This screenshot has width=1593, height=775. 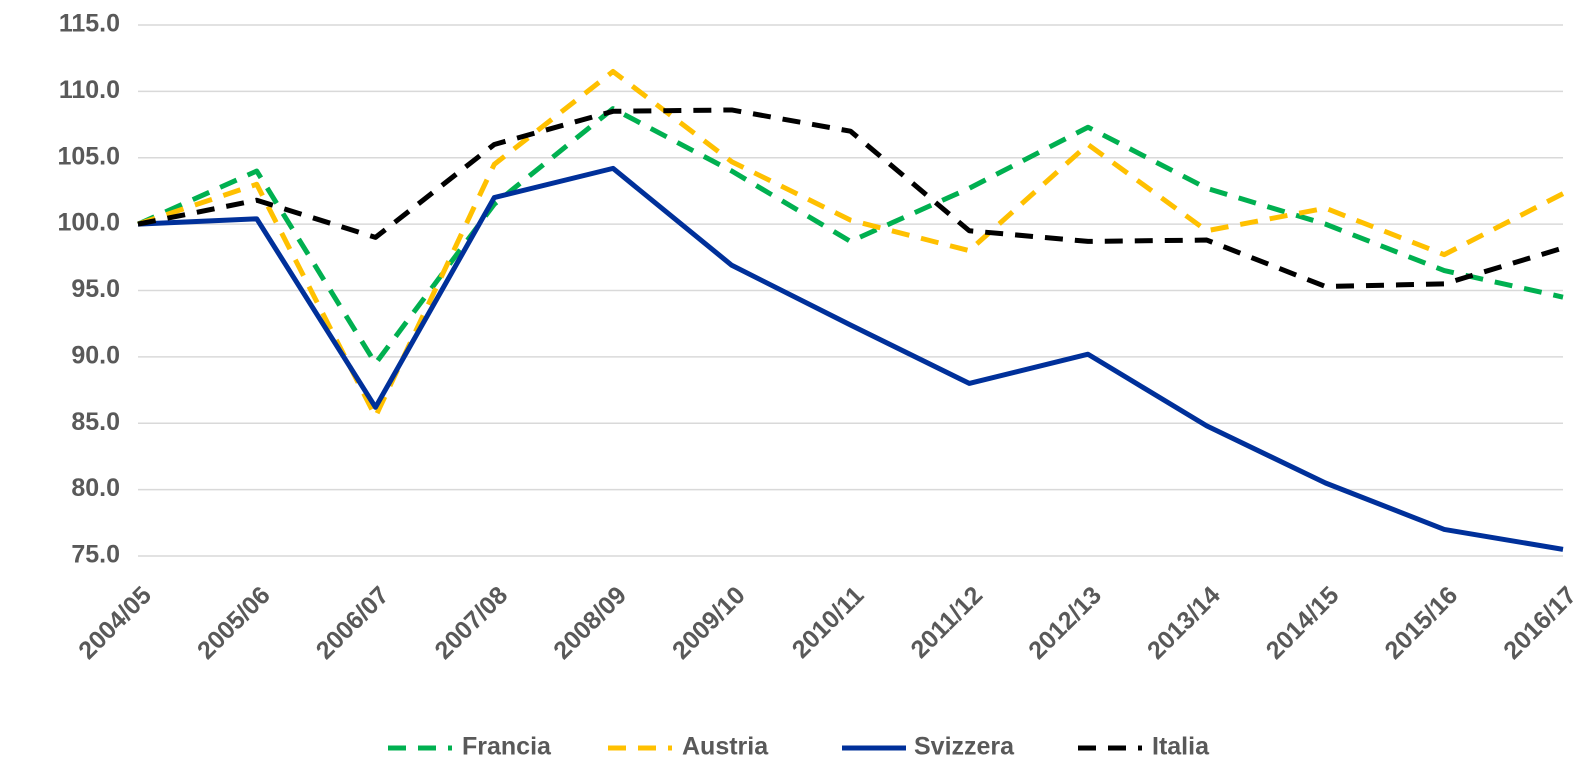 What do you see at coordinates (95, 289) in the screenshot?
I see `y-tick-label: 95.0` at bounding box center [95, 289].